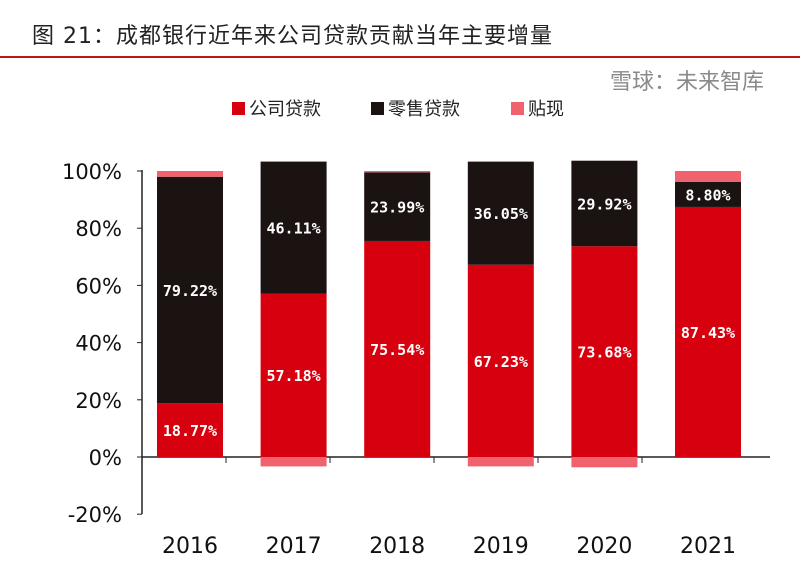 The height and width of the screenshot is (571, 800). I want to click on bar-1-2020, so click(604, 203).